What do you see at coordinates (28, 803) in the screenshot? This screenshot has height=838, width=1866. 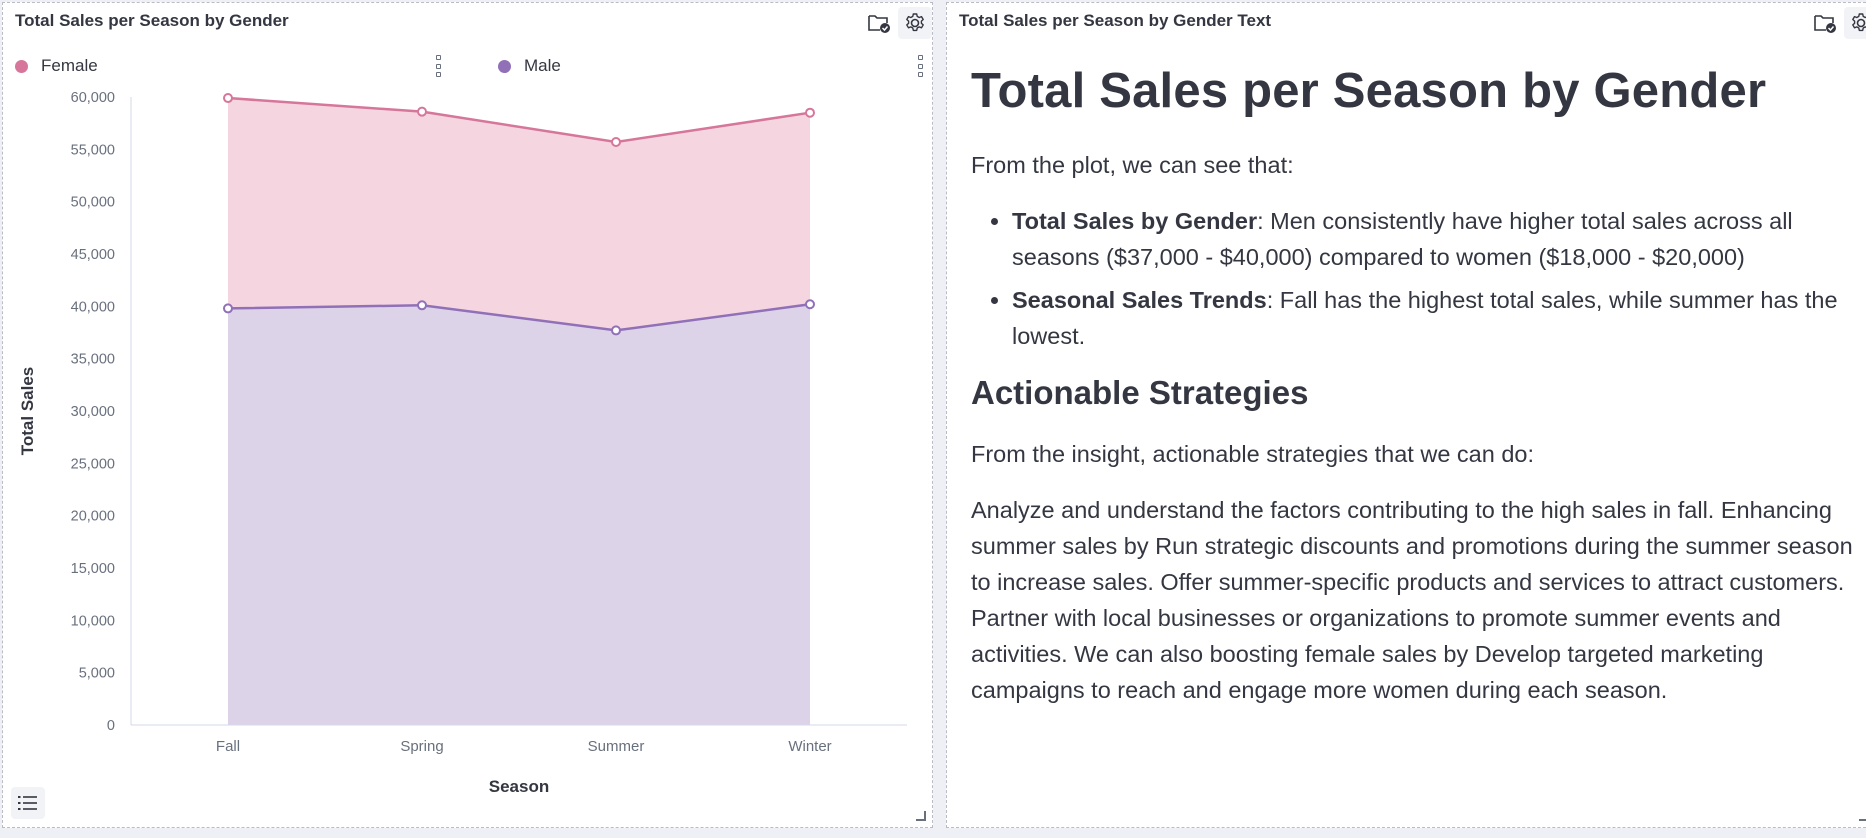 I see `list-icon` at bounding box center [28, 803].